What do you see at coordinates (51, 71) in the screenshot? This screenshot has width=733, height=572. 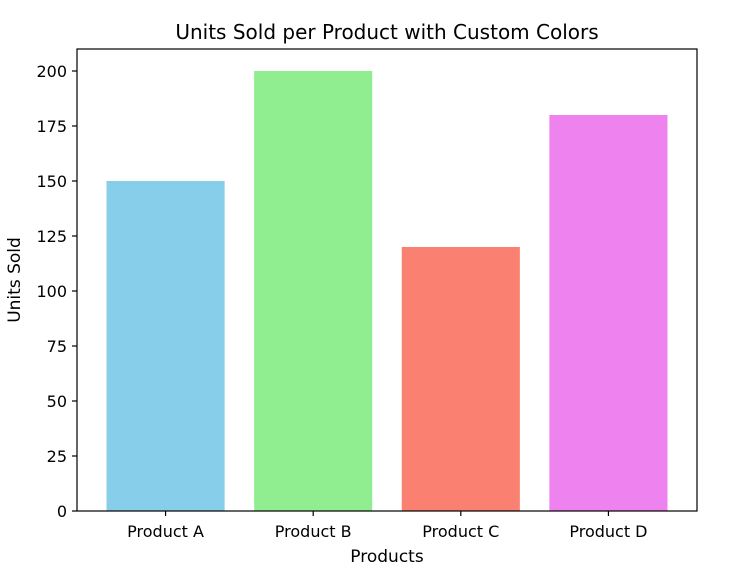 I see `y-tick-label: 200` at bounding box center [51, 71].